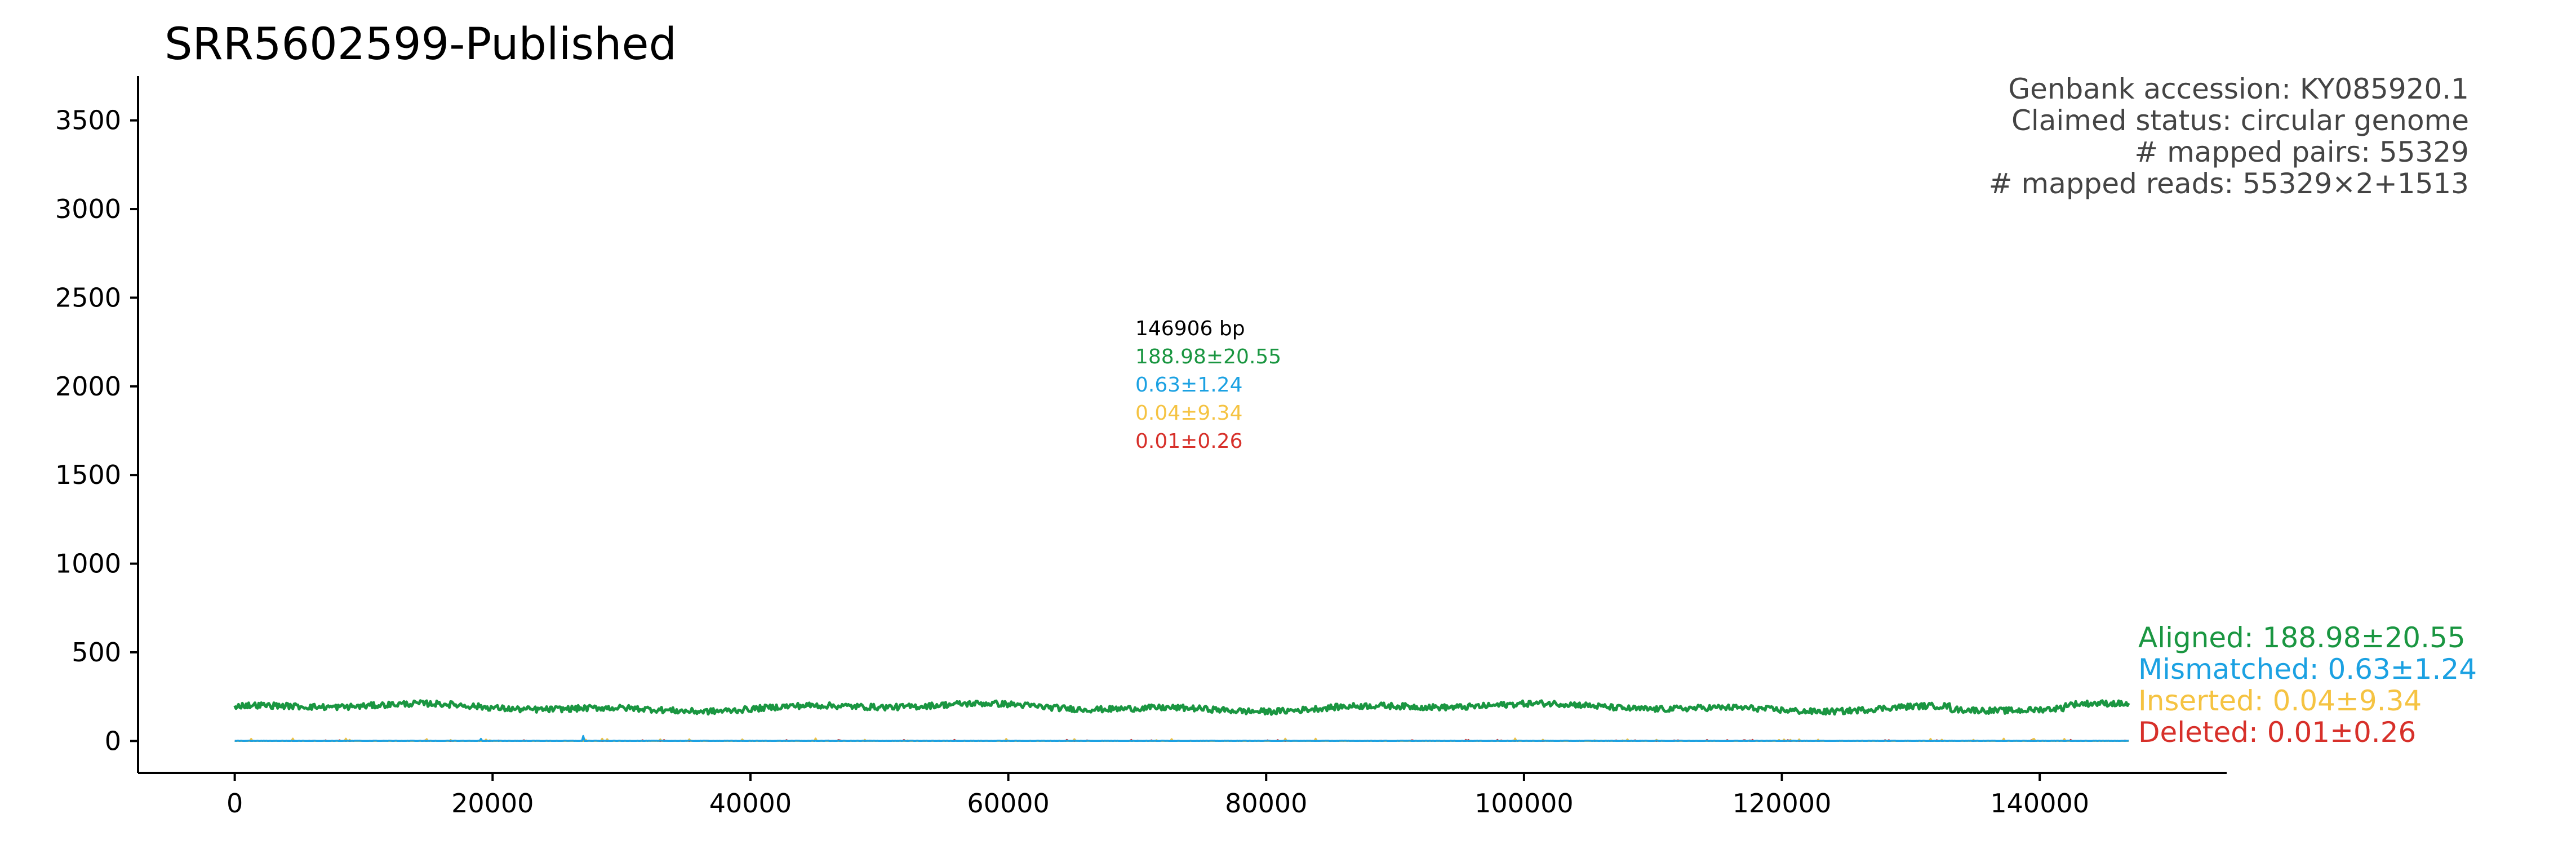  What do you see at coordinates (1008, 803) in the screenshot?
I see `x-tick-label: 60000` at bounding box center [1008, 803].